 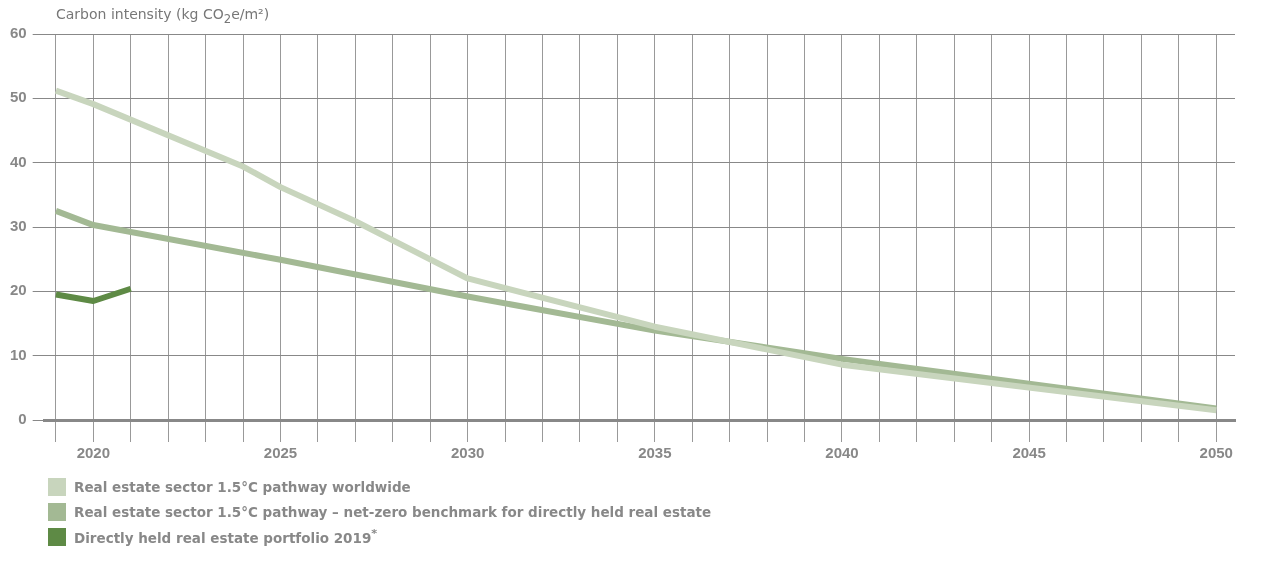 What do you see at coordinates (280, 453) in the screenshot?
I see `x-tick-label: 2025` at bounding box center [280, 453].